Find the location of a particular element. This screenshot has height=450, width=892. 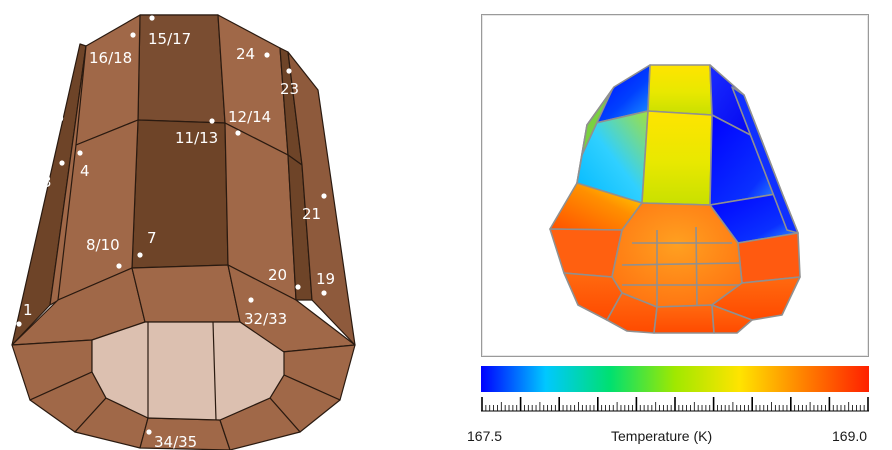

node-label: 8/10 is located at coordinates (103, 245).